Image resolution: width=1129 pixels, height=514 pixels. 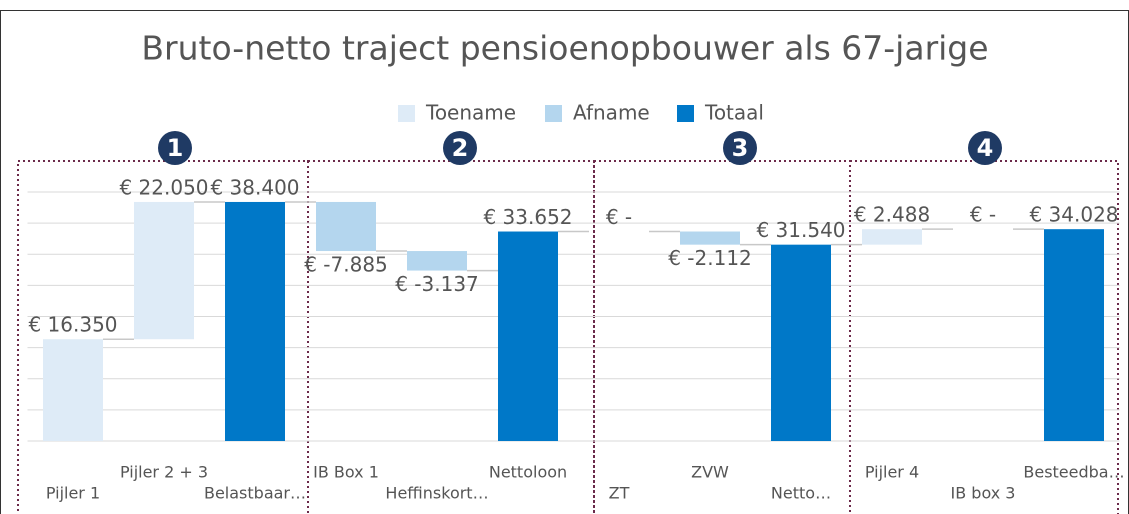 What do you see at coordinates (72, 325) in the screenshot?
I see `value-label: € 16.350` at bounding box center [72, 325].